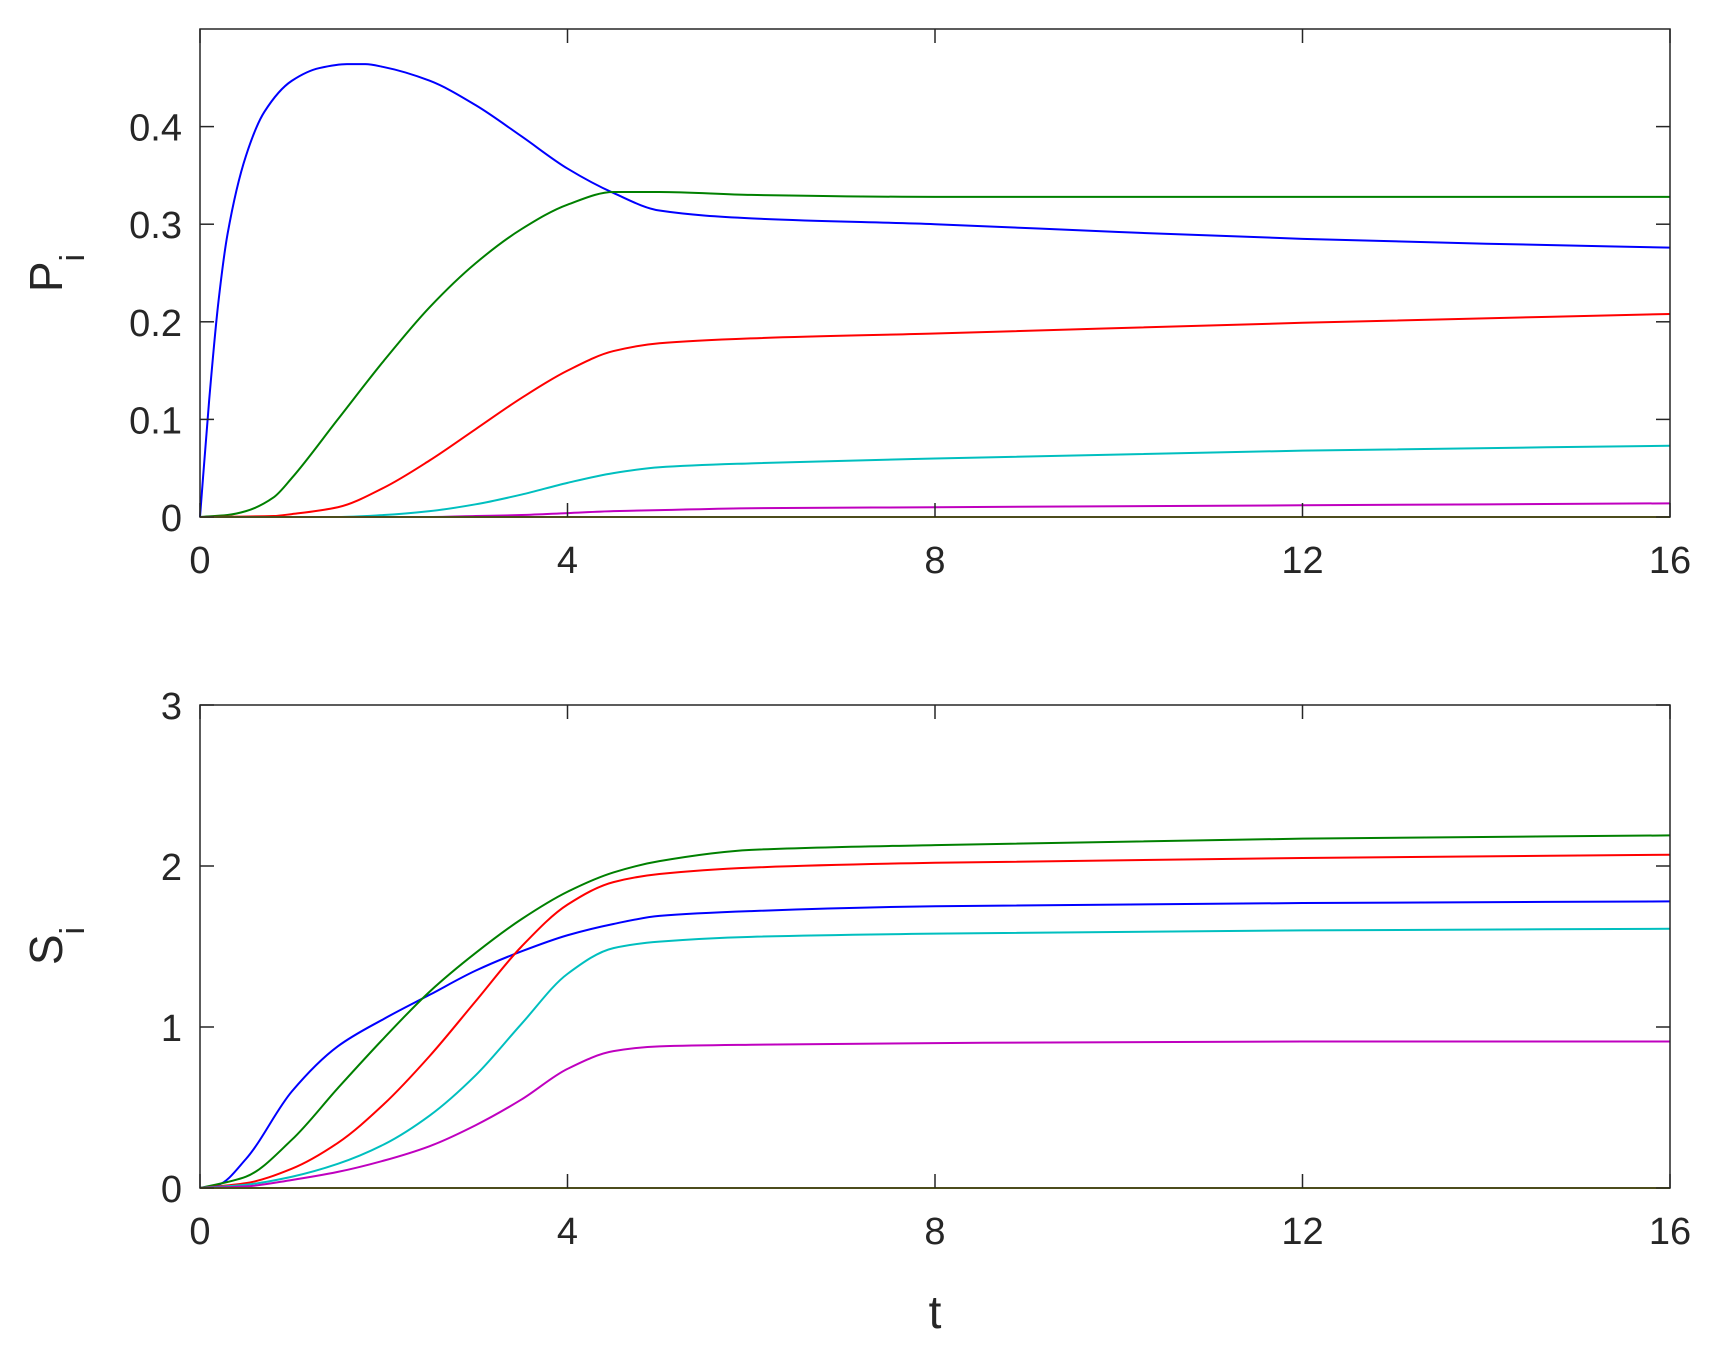 The image size is (1709, 1348). I want to click on bottom-x-tick-label: 16, so click(1670, 1232).